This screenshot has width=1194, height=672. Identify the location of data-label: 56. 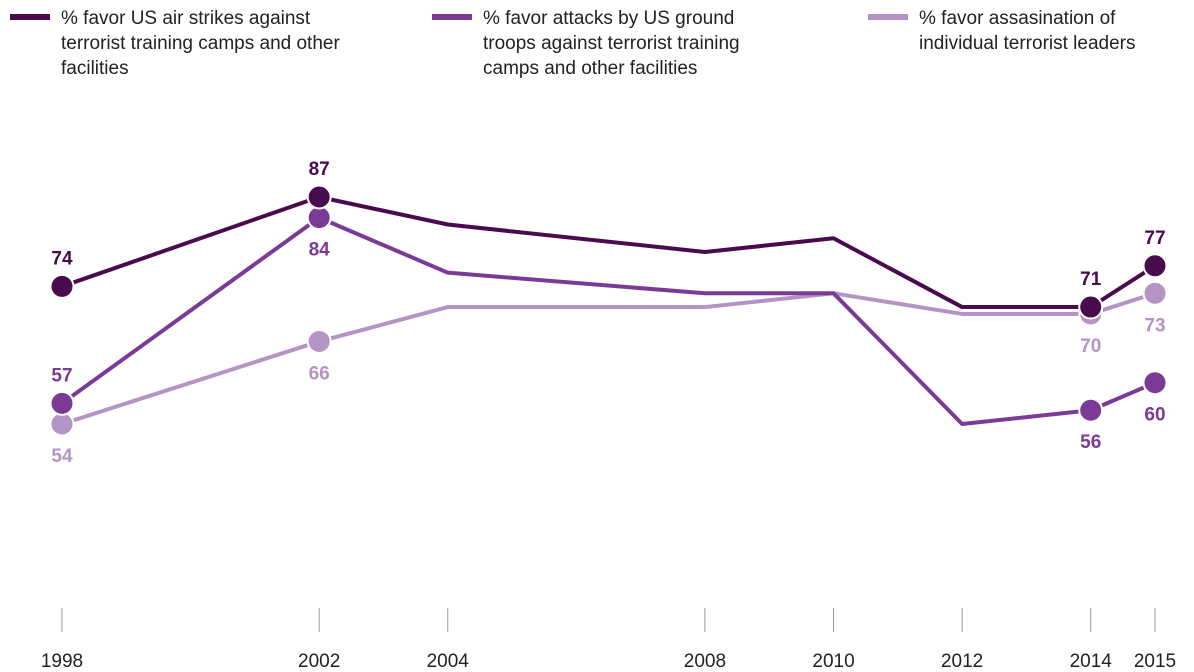
(1090, 442).